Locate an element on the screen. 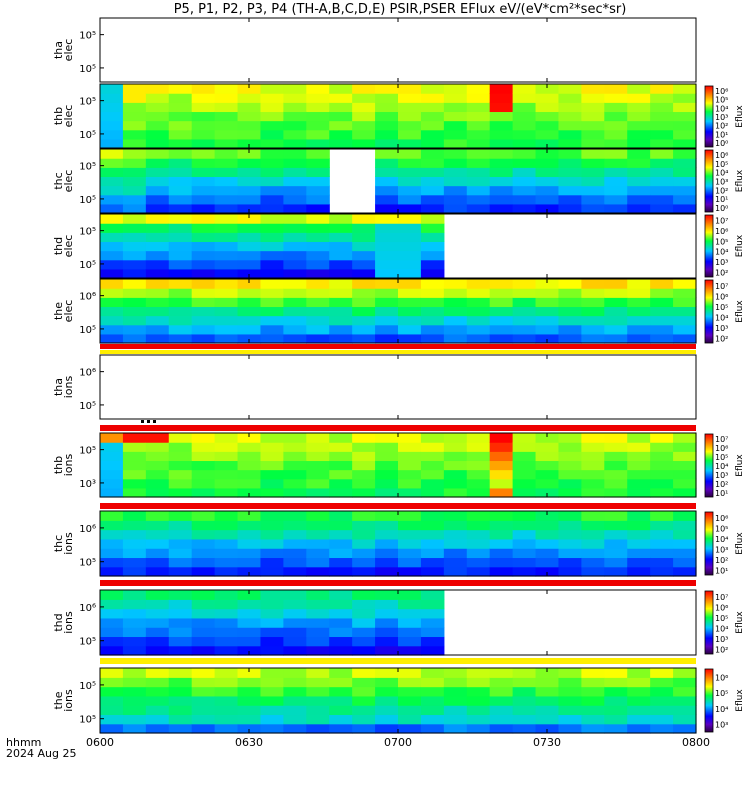 The image size is (750, 800). colorbar-tick-label: 10⁴ is located at coordinates (721, 317).